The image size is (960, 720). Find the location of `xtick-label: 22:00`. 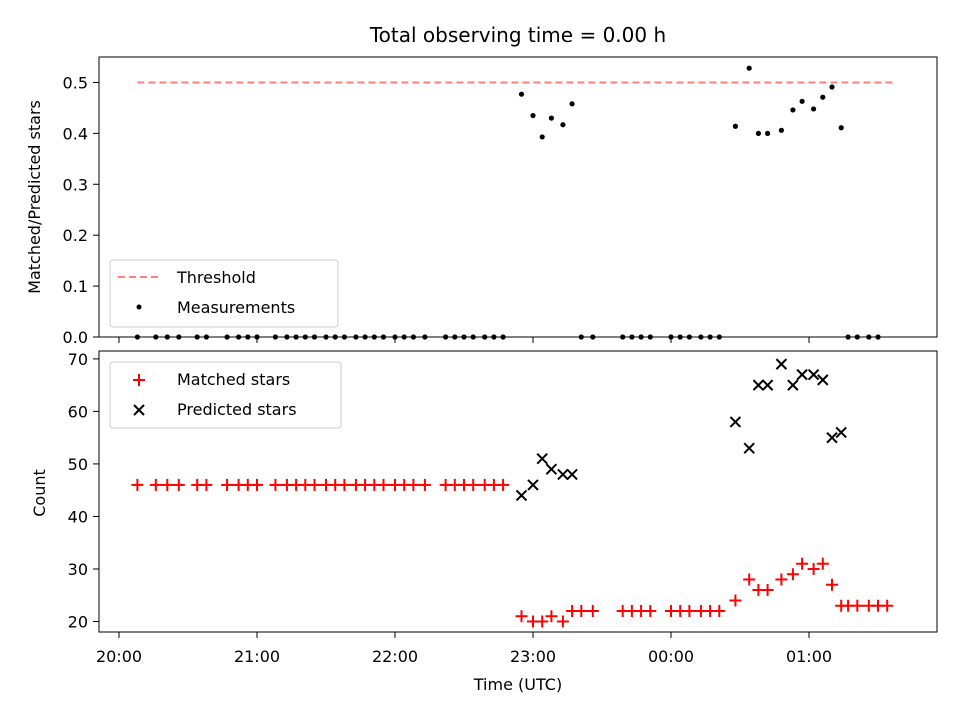

xtick-label: 22:00 is located at coordinates (395, 656).